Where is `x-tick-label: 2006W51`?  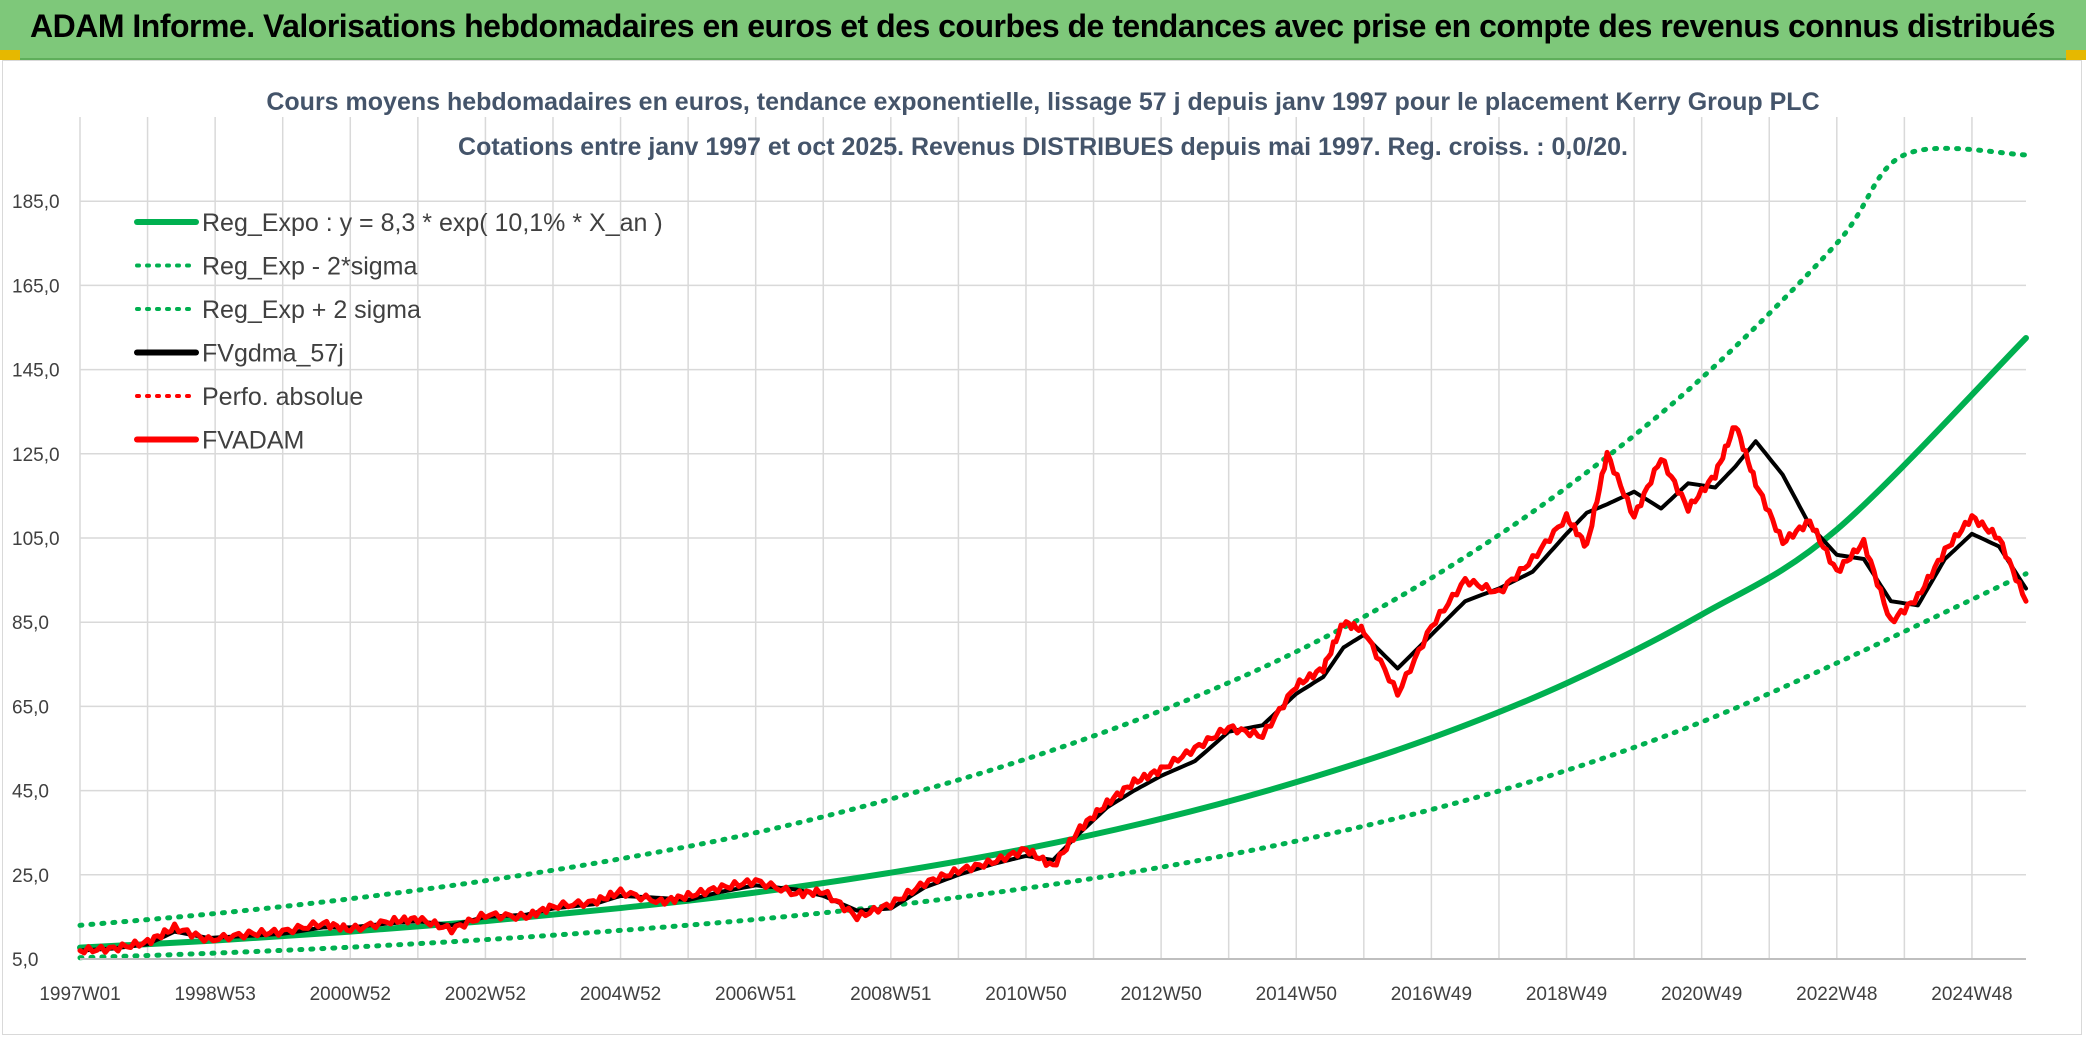
x-tick-label: 2006W51 is located at coordinates (755, 994).